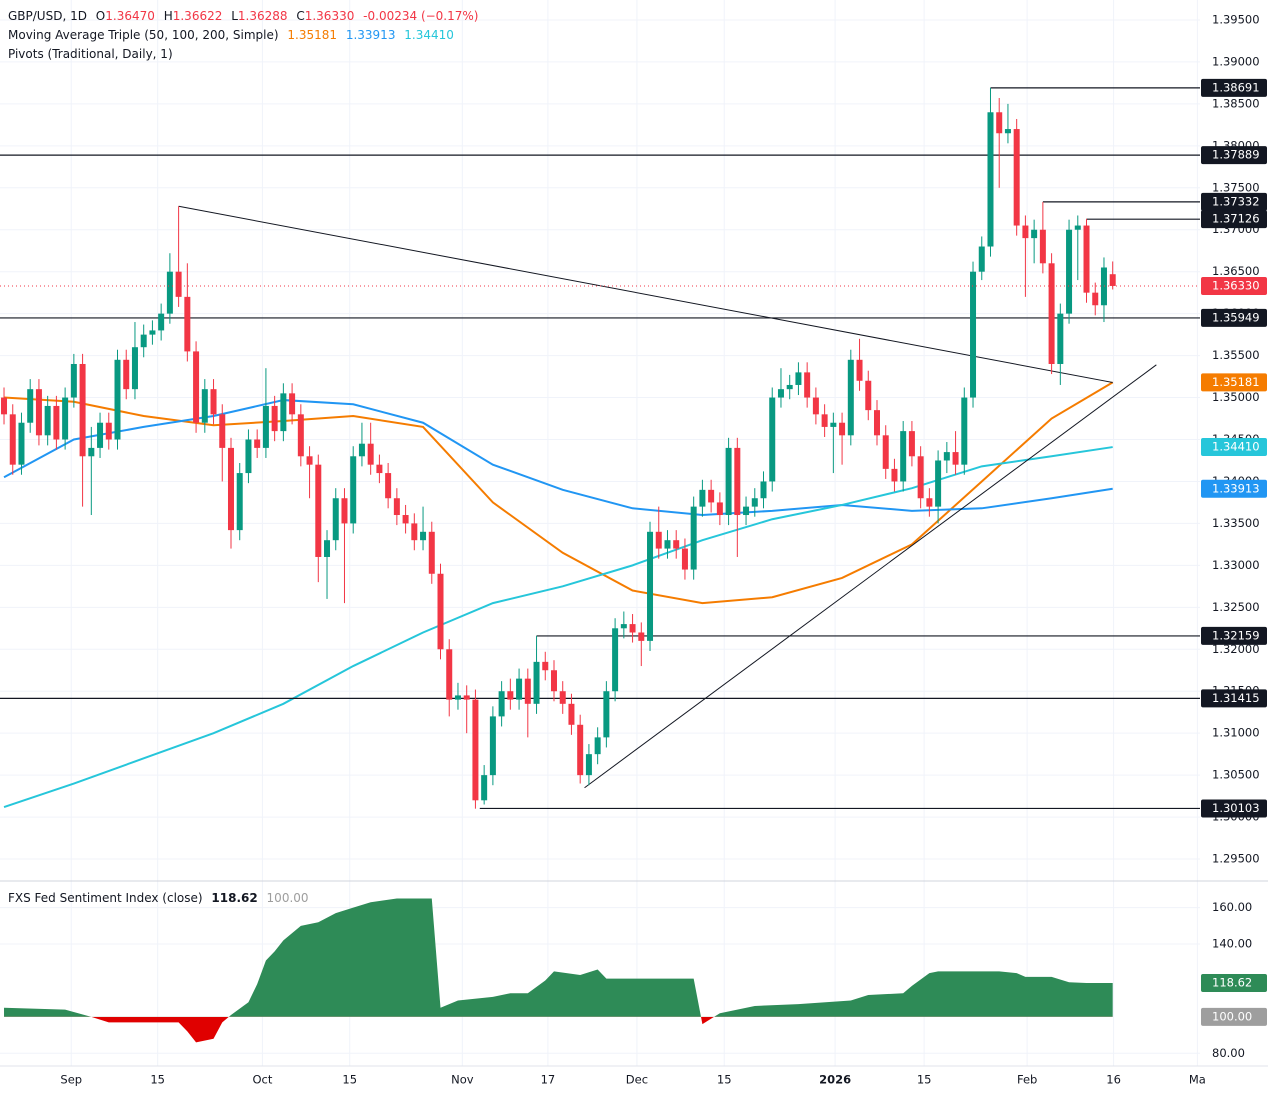 The image size is (1268, 1095). I want to click on legend-row: Pivots (Traditional, Daily, 1), so click(245, 54).